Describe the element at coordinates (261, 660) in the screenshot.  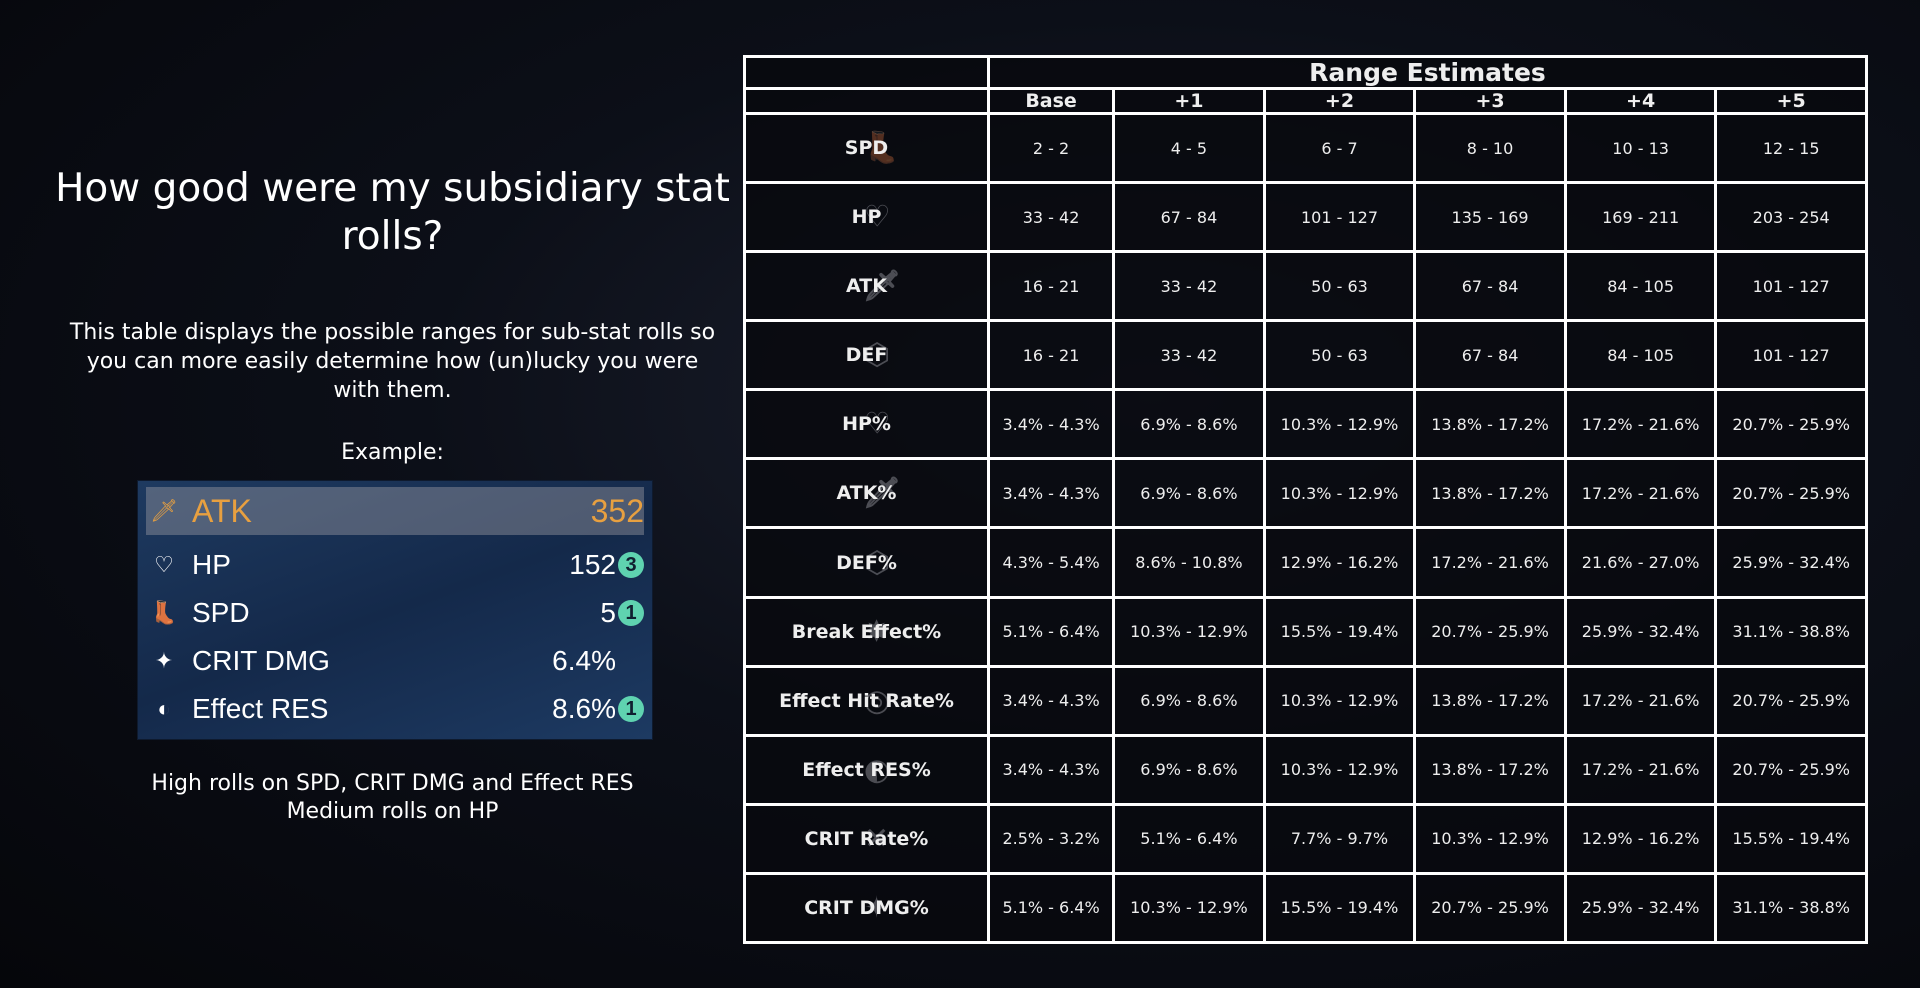
I see `sub-stat-name: CRIT DMG` at that location.